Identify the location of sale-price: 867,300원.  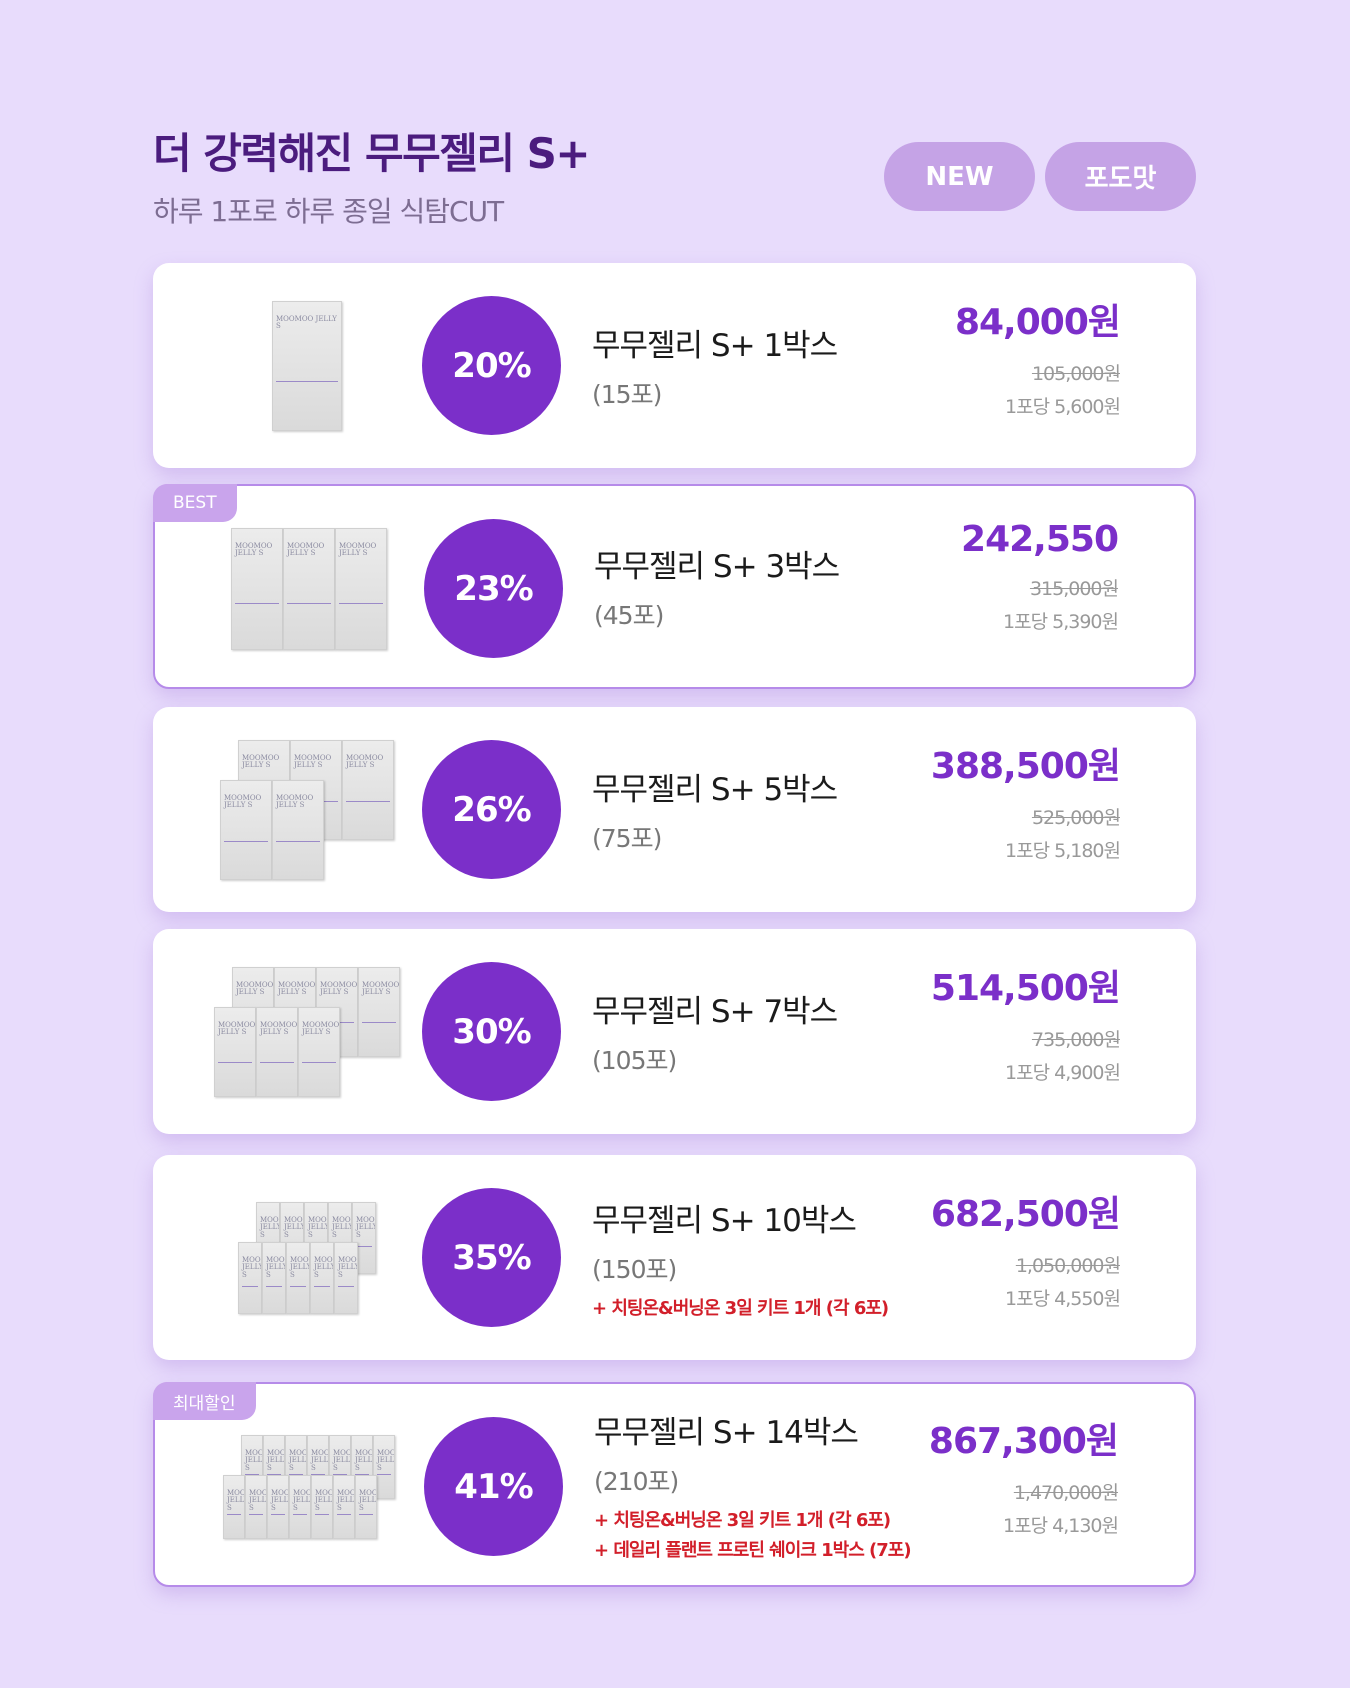
(1023, 1441).